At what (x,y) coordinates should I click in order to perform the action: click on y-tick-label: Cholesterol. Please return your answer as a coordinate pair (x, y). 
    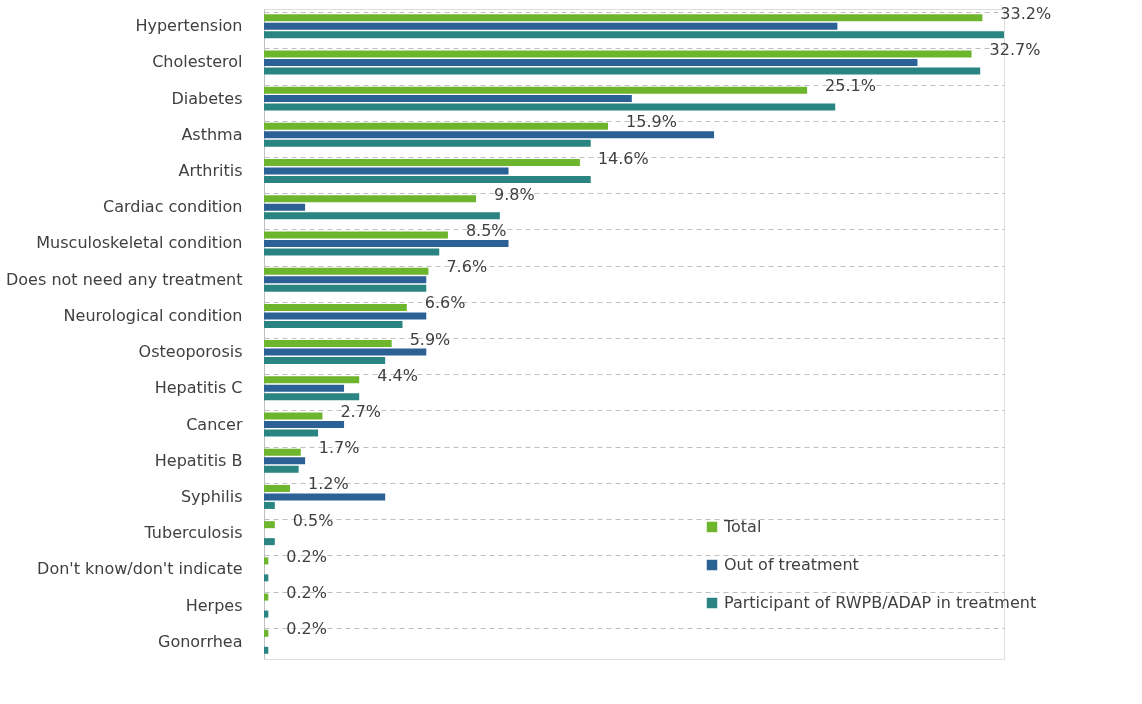
    Looking at the image, I should click on (197, 62).